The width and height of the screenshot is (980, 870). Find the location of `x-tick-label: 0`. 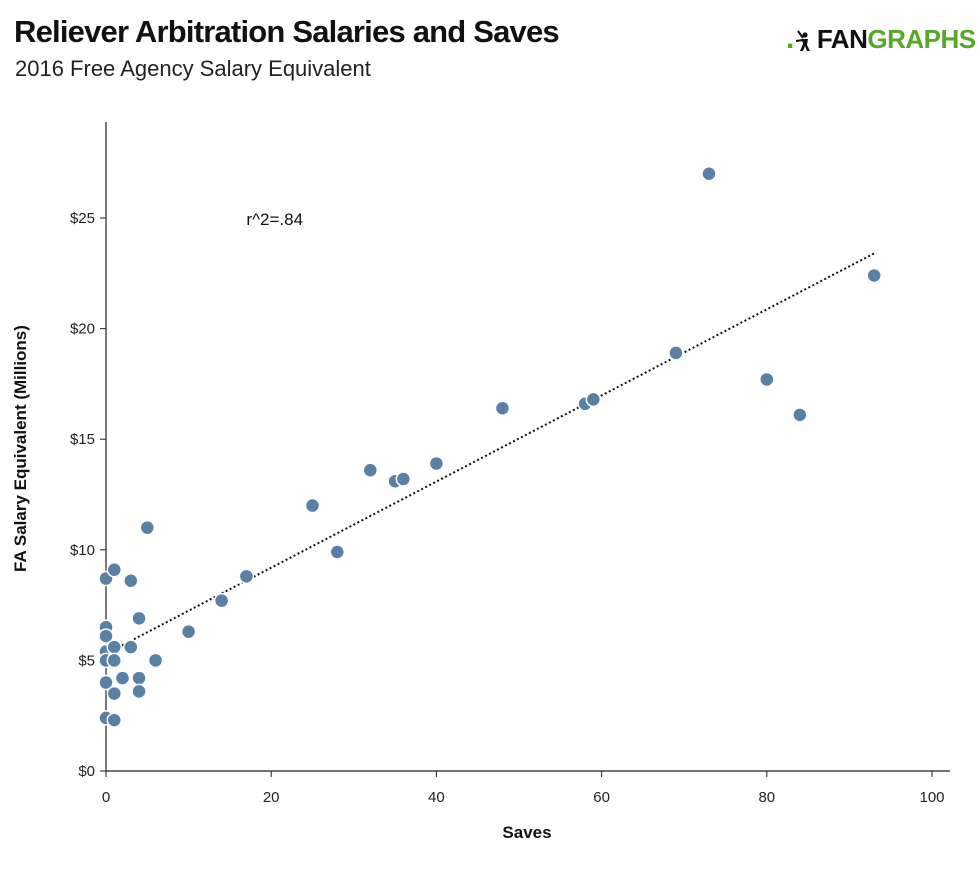

x-tick-label: 0 is located at coordinates (106, 797).